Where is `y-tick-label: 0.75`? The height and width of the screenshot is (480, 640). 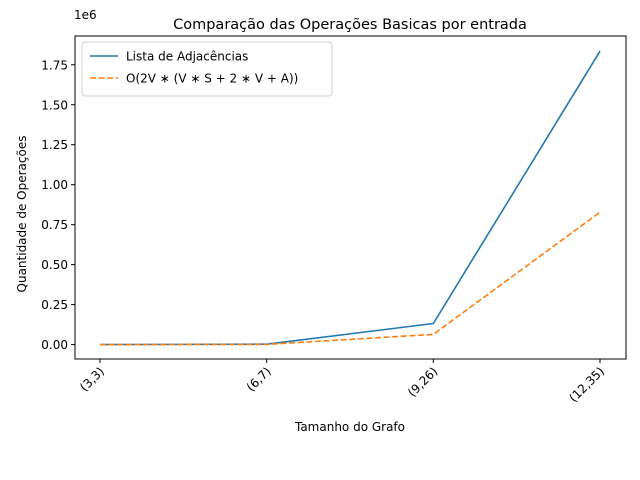 y-tick-label: 0.75 is located at coordinates (54, 225).